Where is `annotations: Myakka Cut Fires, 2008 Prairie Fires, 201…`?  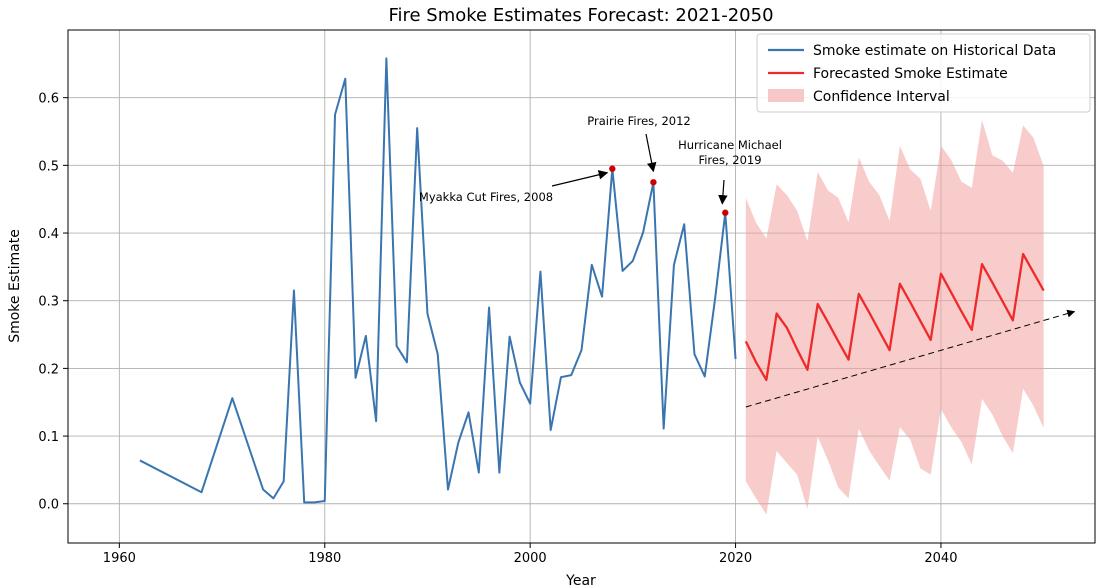
annotations: Myakka Cut Fires, 2008 Prairie Fires, 201… is located at coordinates (600, 159).